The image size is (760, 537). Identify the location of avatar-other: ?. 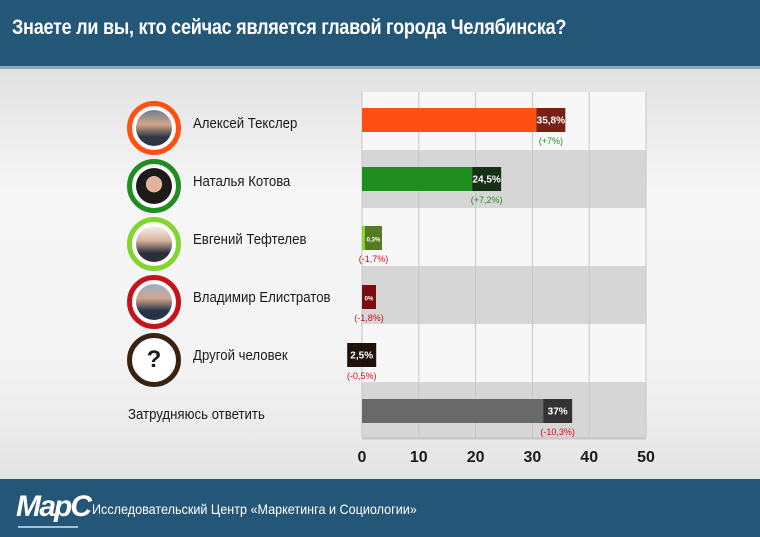
(154, 360).